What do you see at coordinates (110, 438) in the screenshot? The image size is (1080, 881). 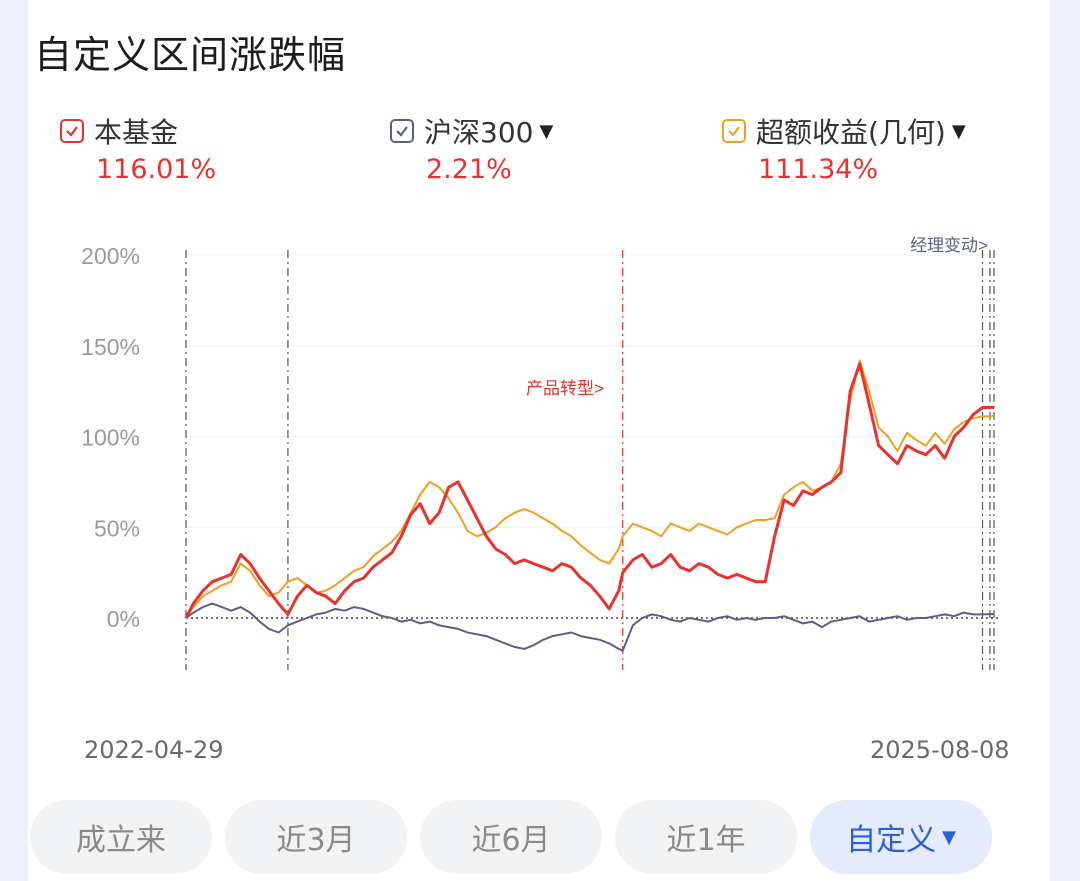 I see `y-tick-label: 100%` at bounding box center [110, 438].